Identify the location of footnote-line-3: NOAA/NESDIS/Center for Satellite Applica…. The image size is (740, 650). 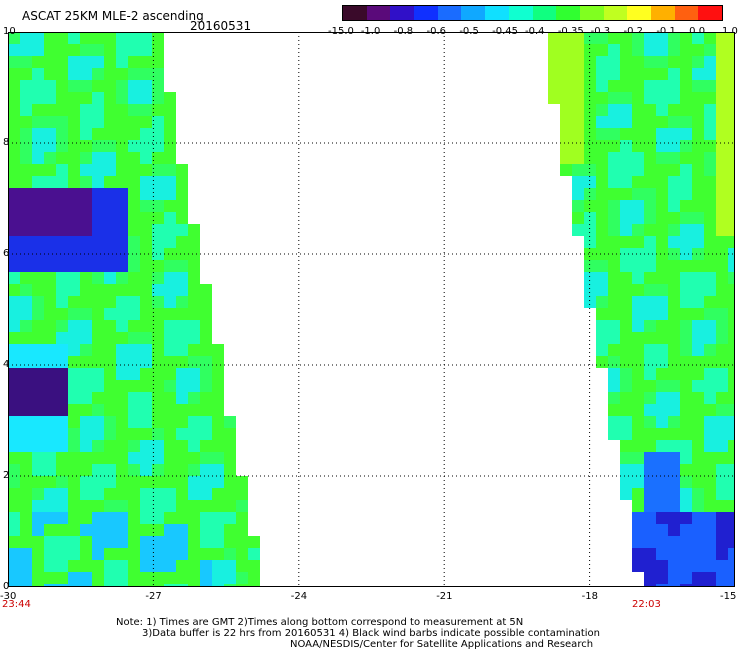
(442, 644).